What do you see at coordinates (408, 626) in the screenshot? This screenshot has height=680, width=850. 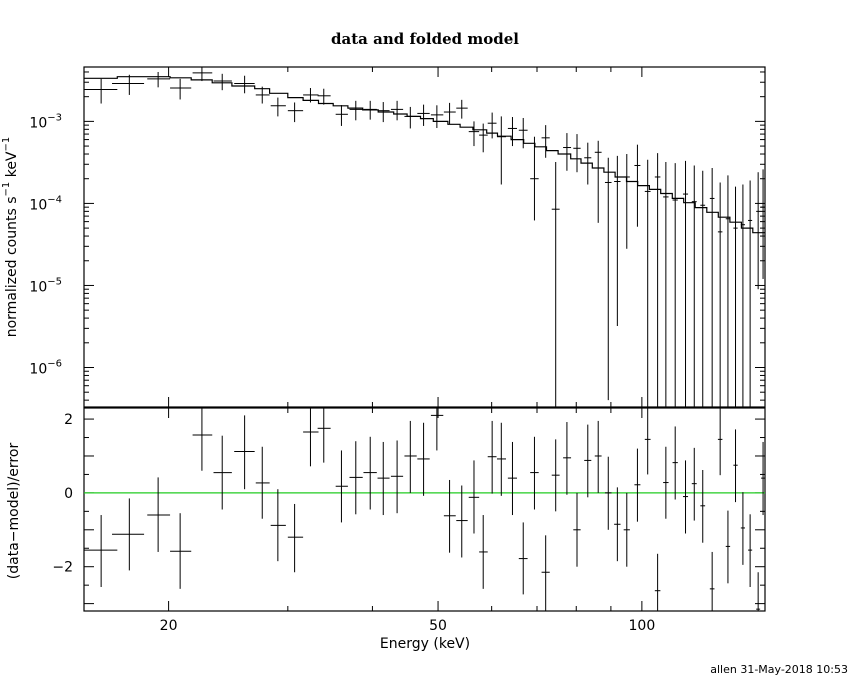 I see `x-axis-tick-labels: 20 50 100` at bounding box center [408, 626].